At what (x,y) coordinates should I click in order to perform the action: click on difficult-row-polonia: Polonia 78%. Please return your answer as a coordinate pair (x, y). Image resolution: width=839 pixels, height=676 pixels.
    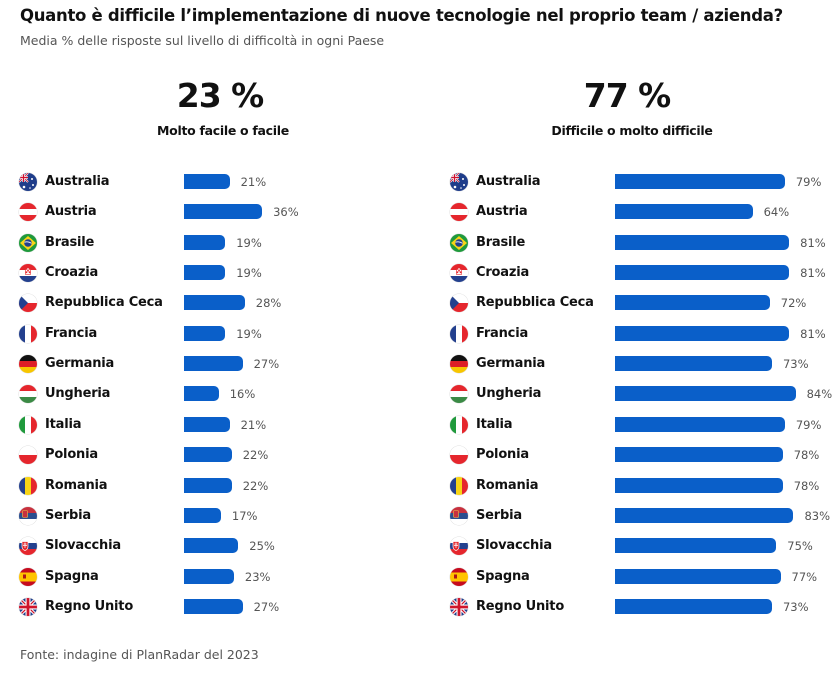
    Looking at the image, I should click on (644, 455).